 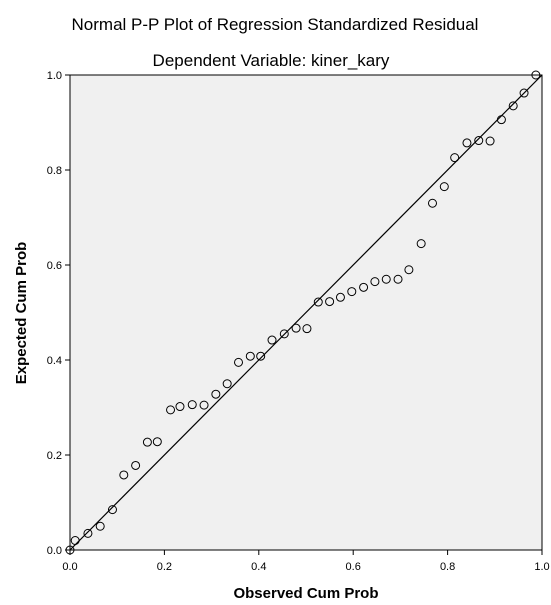 I want to click on chart-subtitle: Dependent Variable: kiner_kary, so click(x=271, y=60).